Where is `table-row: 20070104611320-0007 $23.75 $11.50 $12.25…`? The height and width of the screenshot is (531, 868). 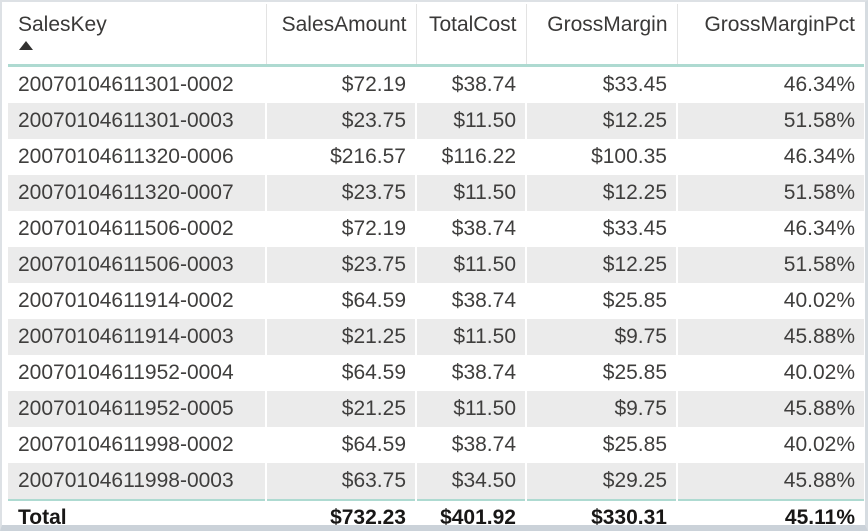 table-row: 20070104611320-0007 $23.75 $11.50 $12.25… is located at coordinates (436, 193).